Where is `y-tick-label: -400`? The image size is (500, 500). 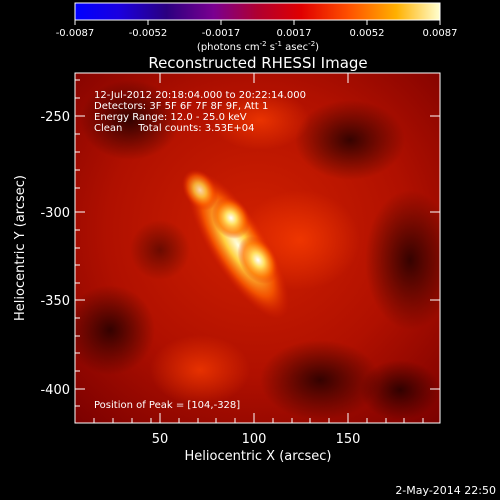
y-tick-label: -400 is located at coordinates (55, 390).